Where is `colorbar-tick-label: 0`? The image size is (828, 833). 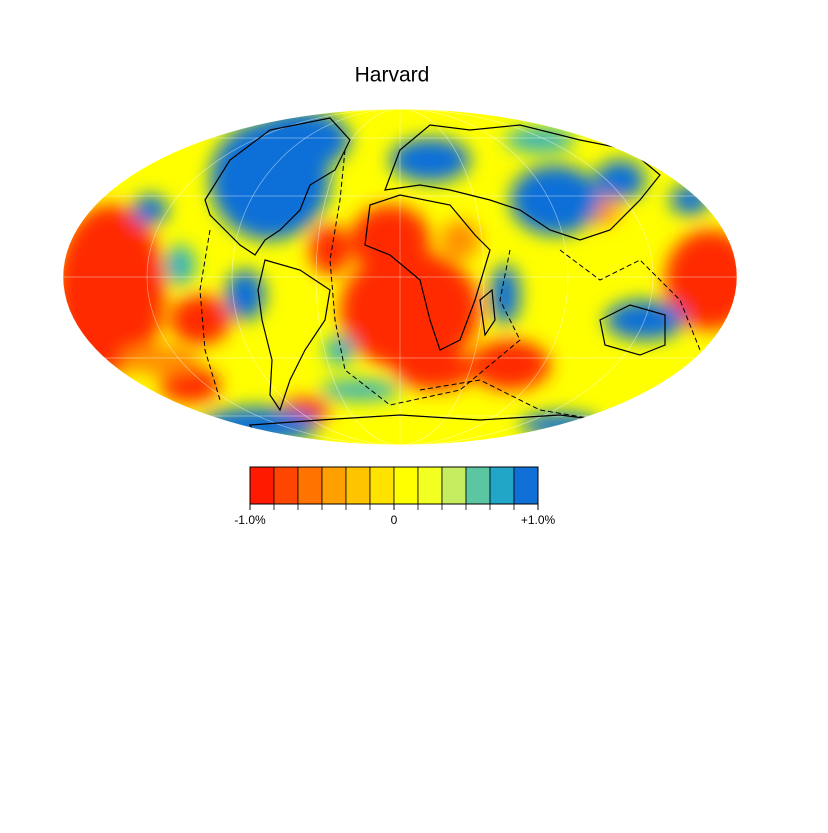
colorbar-tick-label: 0 is located at coordinates (394, 520).